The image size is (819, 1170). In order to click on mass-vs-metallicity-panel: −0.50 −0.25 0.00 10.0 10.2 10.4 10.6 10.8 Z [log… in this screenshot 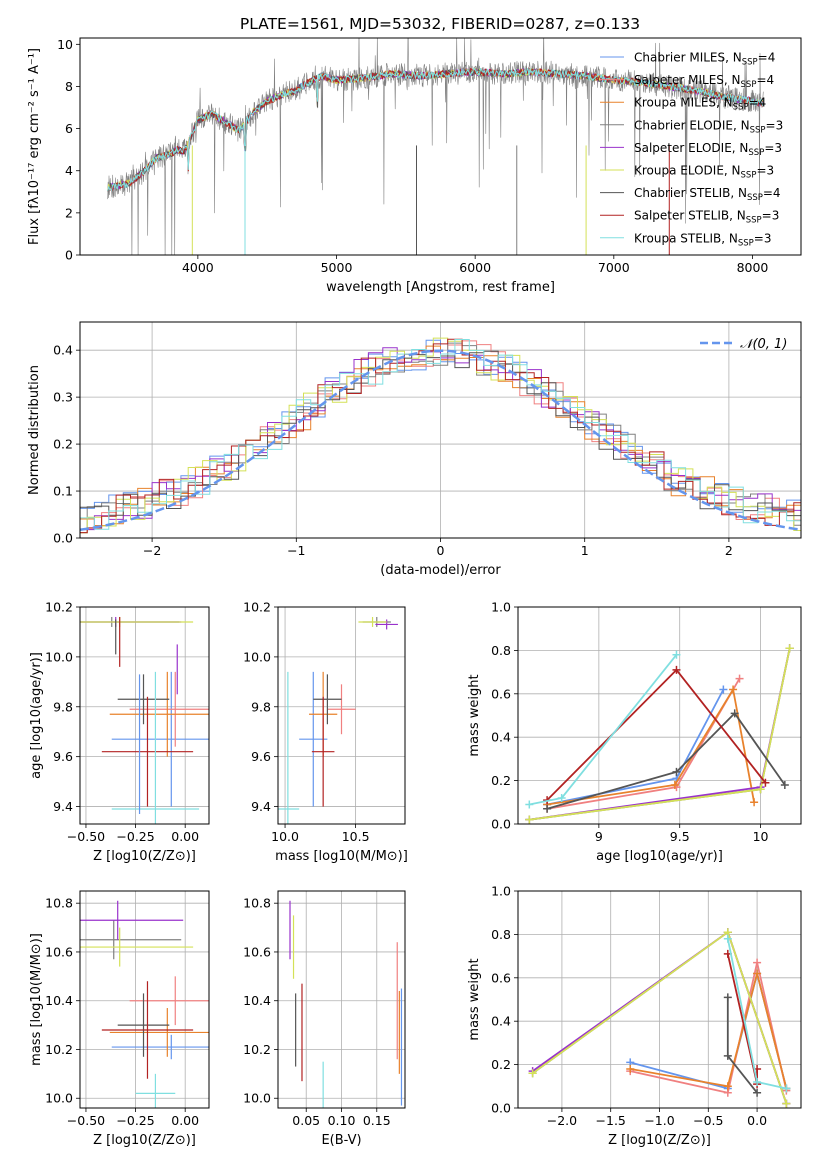, I will do `click(119, 1019)`.